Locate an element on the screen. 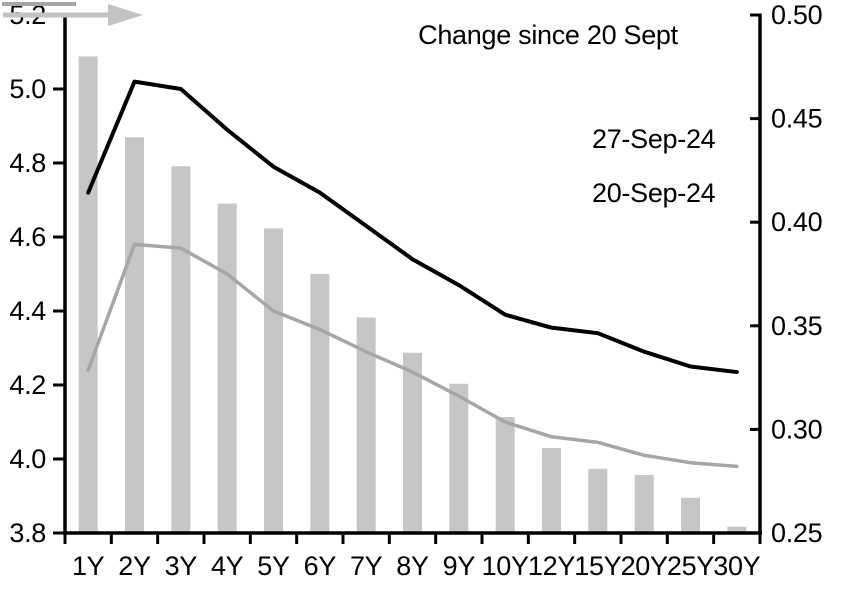  x-tick-label: 9Y is located at coordinates (459, 566).